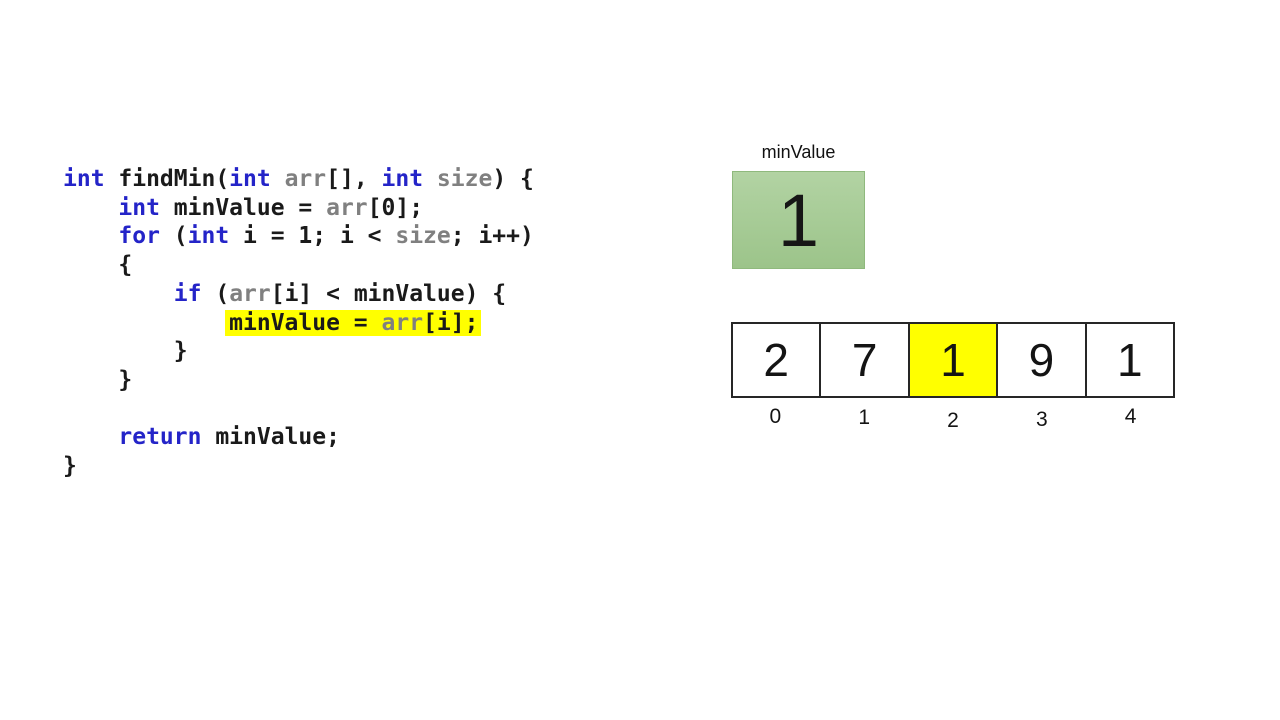  Describe the element at coordinates (1041, 419) in the screenshot. I see `array-index: 3` at that location.